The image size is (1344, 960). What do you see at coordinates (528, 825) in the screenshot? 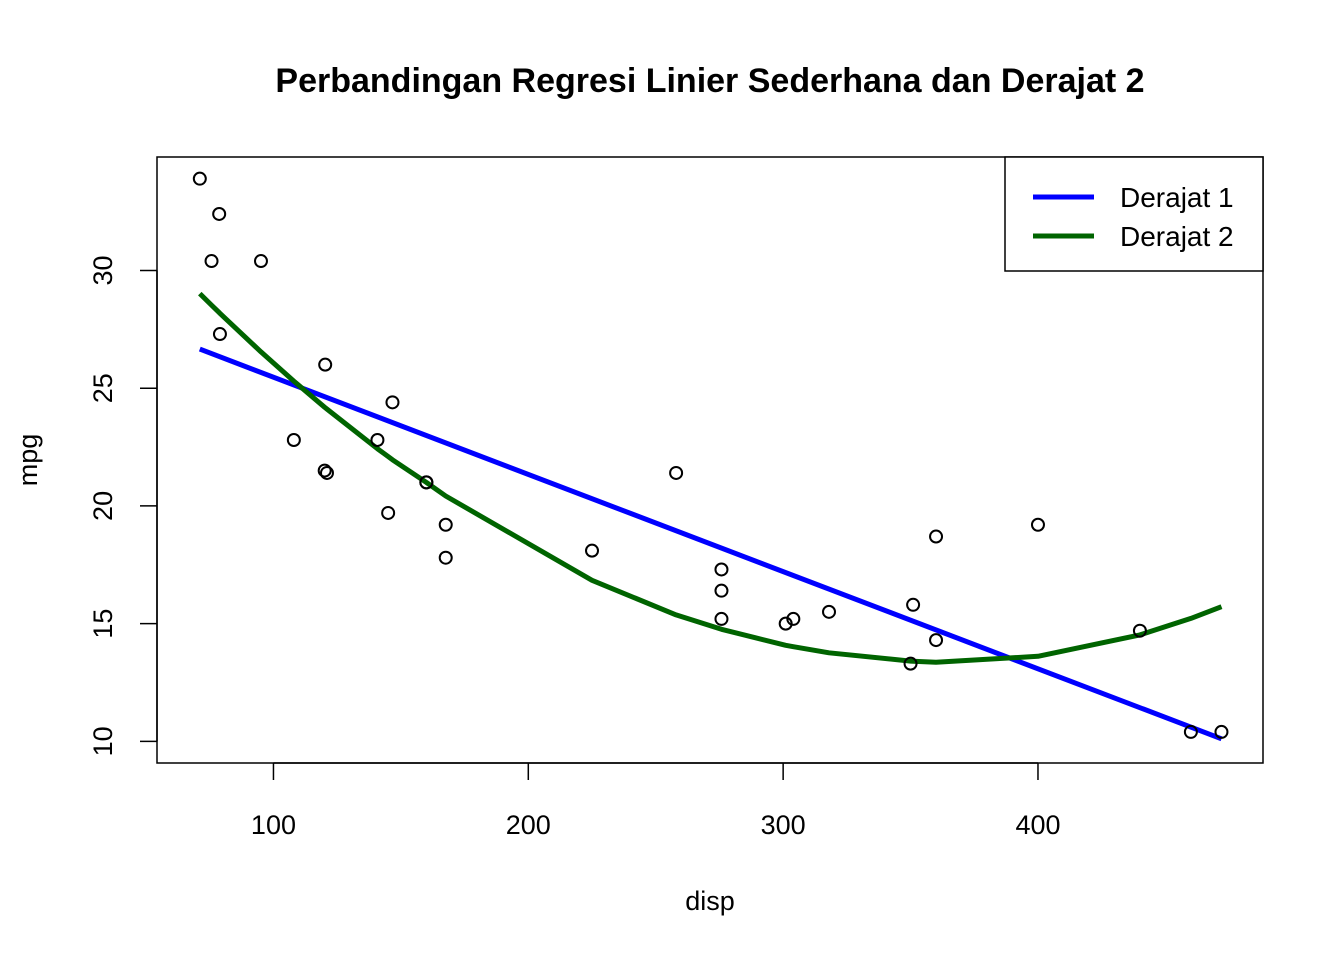
I see `x-tick-label-200: 200` at bounding box center [528, 825].